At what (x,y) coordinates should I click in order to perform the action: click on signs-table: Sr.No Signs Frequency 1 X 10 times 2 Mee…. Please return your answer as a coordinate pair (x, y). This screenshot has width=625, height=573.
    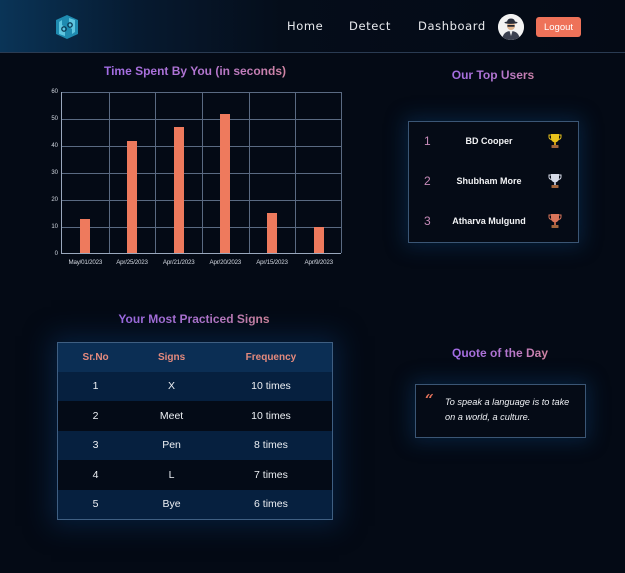
    Looking at the image, I should click on (195, 431).